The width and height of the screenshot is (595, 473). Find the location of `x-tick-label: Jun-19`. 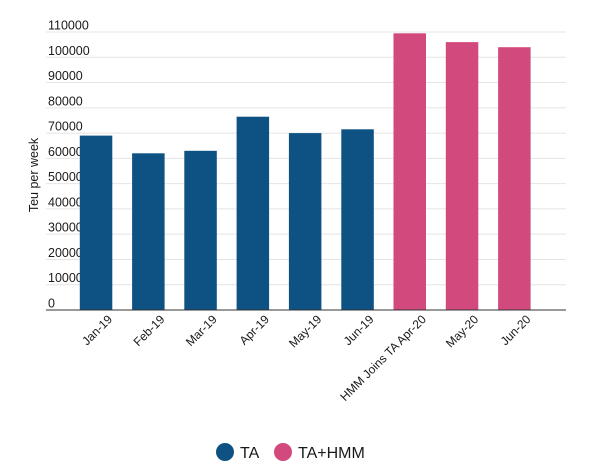

x-tick-label: Jun-19 is located at coordinates (359, 330).